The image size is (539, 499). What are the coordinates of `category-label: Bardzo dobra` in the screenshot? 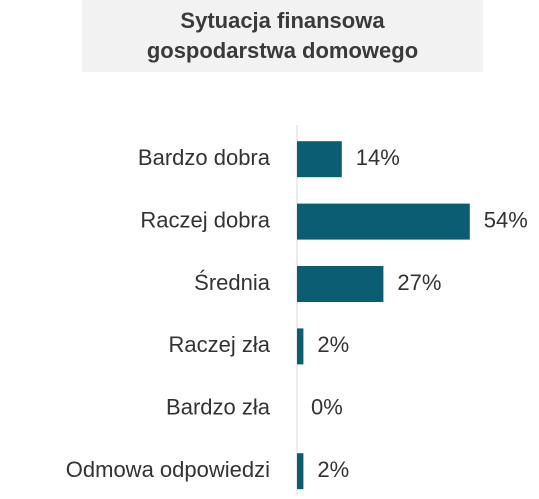 It's located at (204, 157).